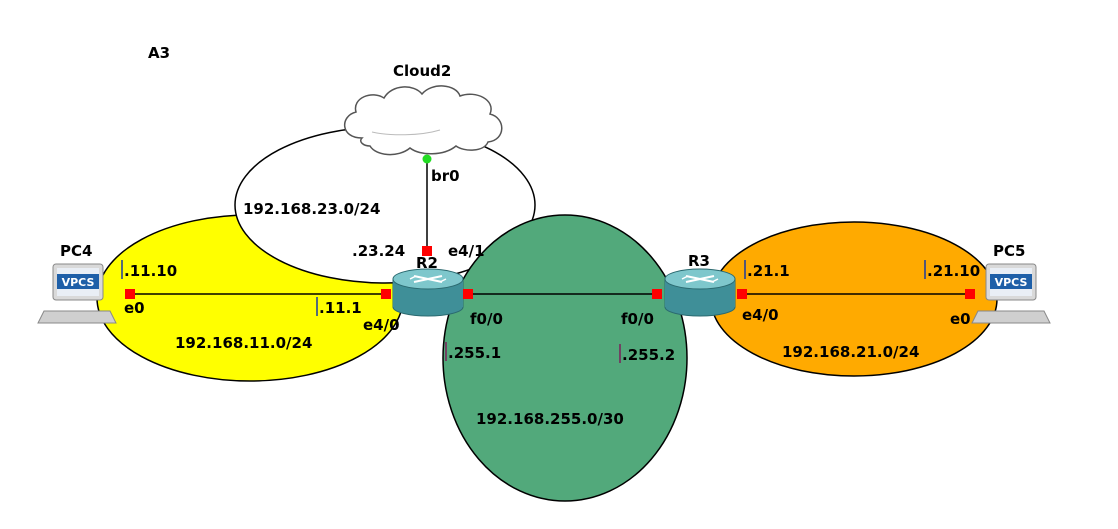  Describe the element at coordinates (648, 355) in the screenshot. I see `r3-f00-ip-label: .255.2` at that location.